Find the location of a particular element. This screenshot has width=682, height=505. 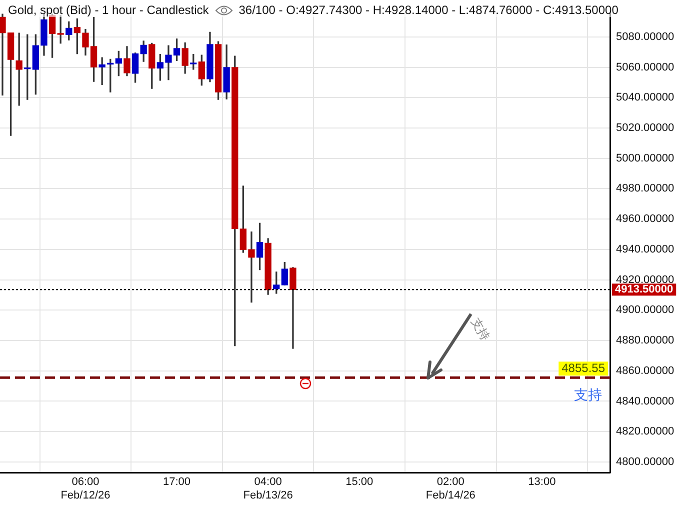

y-tick-label: 5000.00000 is located at coordinates (645, 158).